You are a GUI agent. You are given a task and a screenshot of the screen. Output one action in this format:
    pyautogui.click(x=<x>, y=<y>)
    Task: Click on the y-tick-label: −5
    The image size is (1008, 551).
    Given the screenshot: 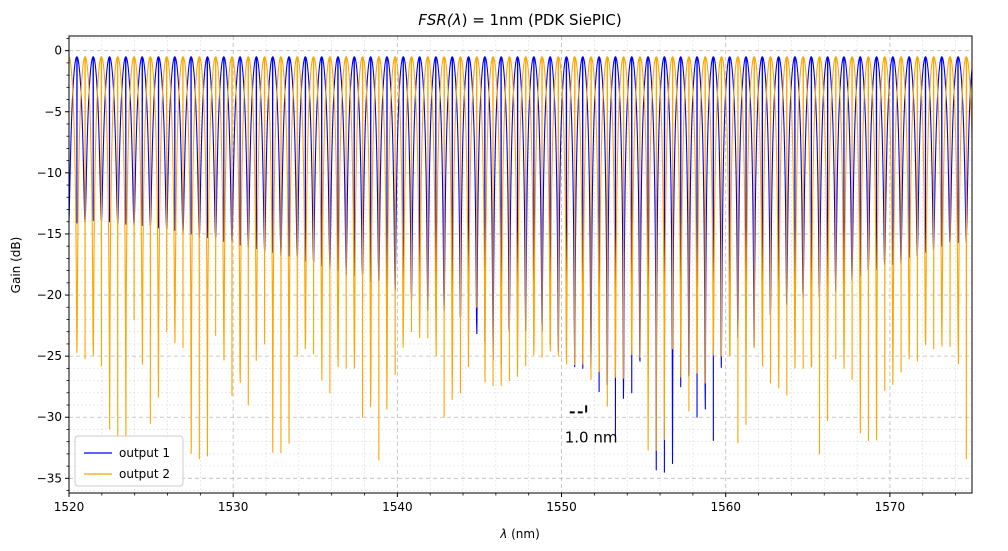 What is the action you would take?
    pyautogui.click(x=53, y=112)
    